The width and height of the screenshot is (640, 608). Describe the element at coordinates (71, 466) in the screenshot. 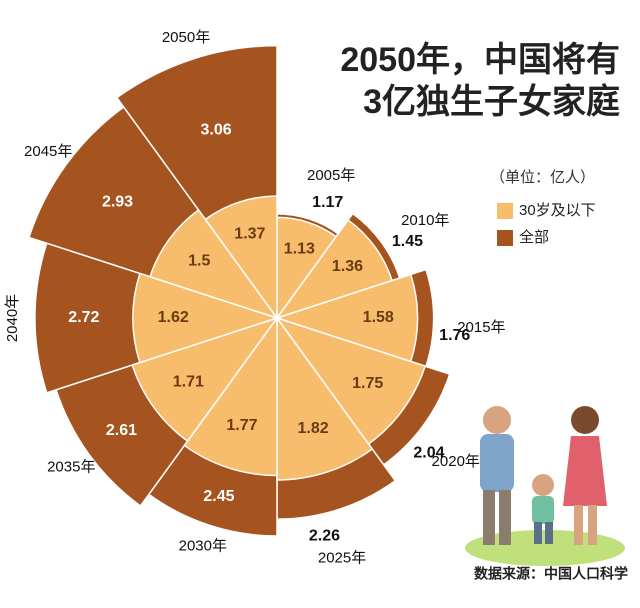

I see `category-label: 2035年` at that location.